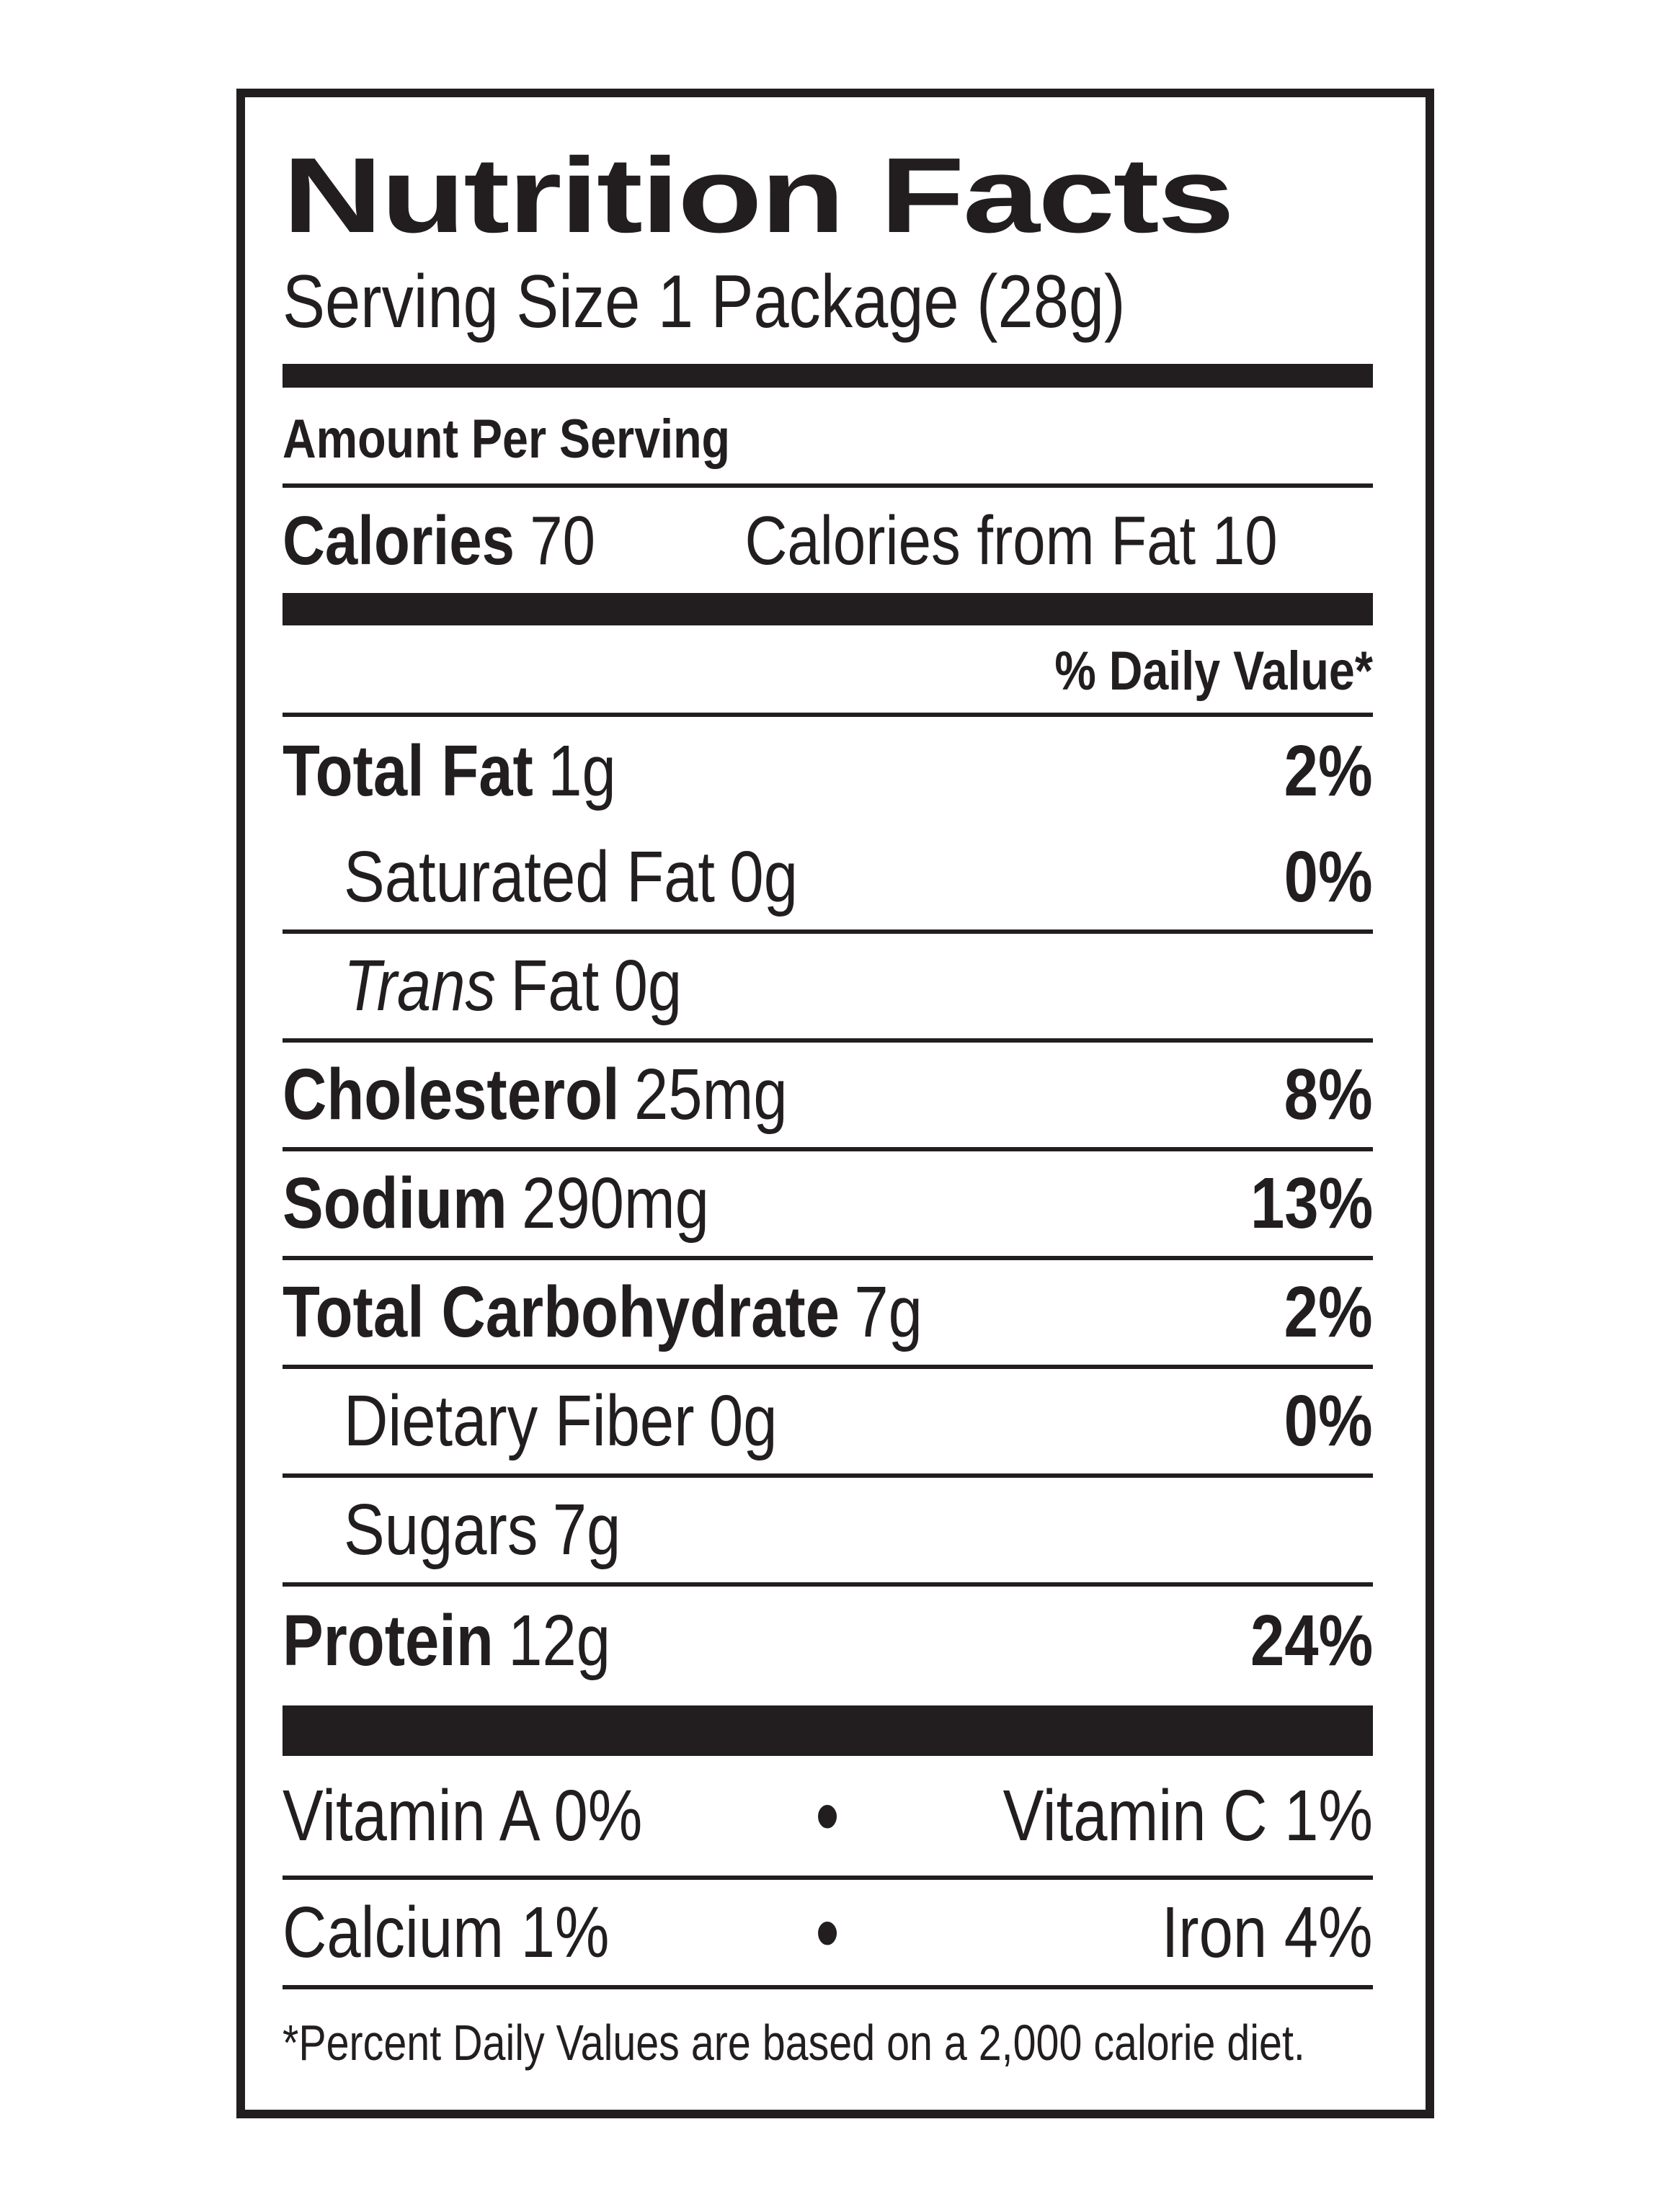 The height and width of the screenshot is (2212, 1672). What do you see at coordinates (582, 770) in the screenshot?
I see `nutrient-amount: 1g` at bounding box center [582, 770].